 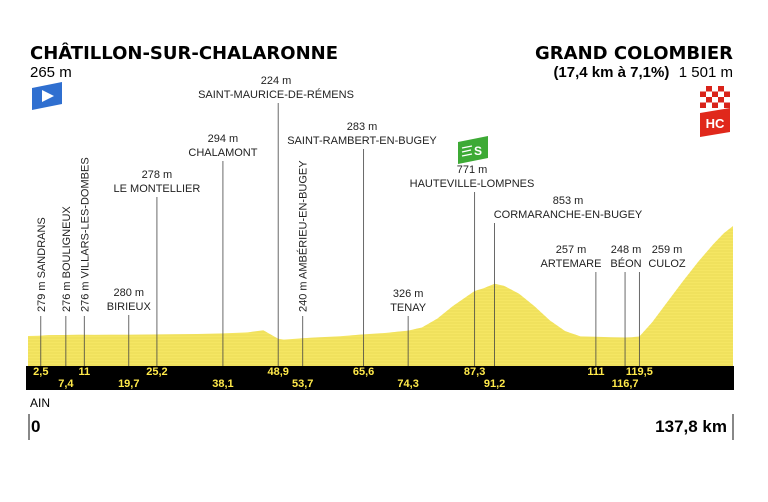 What do you see at coordinates (363, 372) in the screenshot?
I see `km-label-saint-rambert-en-bugey: 65,6` at bounding box center [363, 372].